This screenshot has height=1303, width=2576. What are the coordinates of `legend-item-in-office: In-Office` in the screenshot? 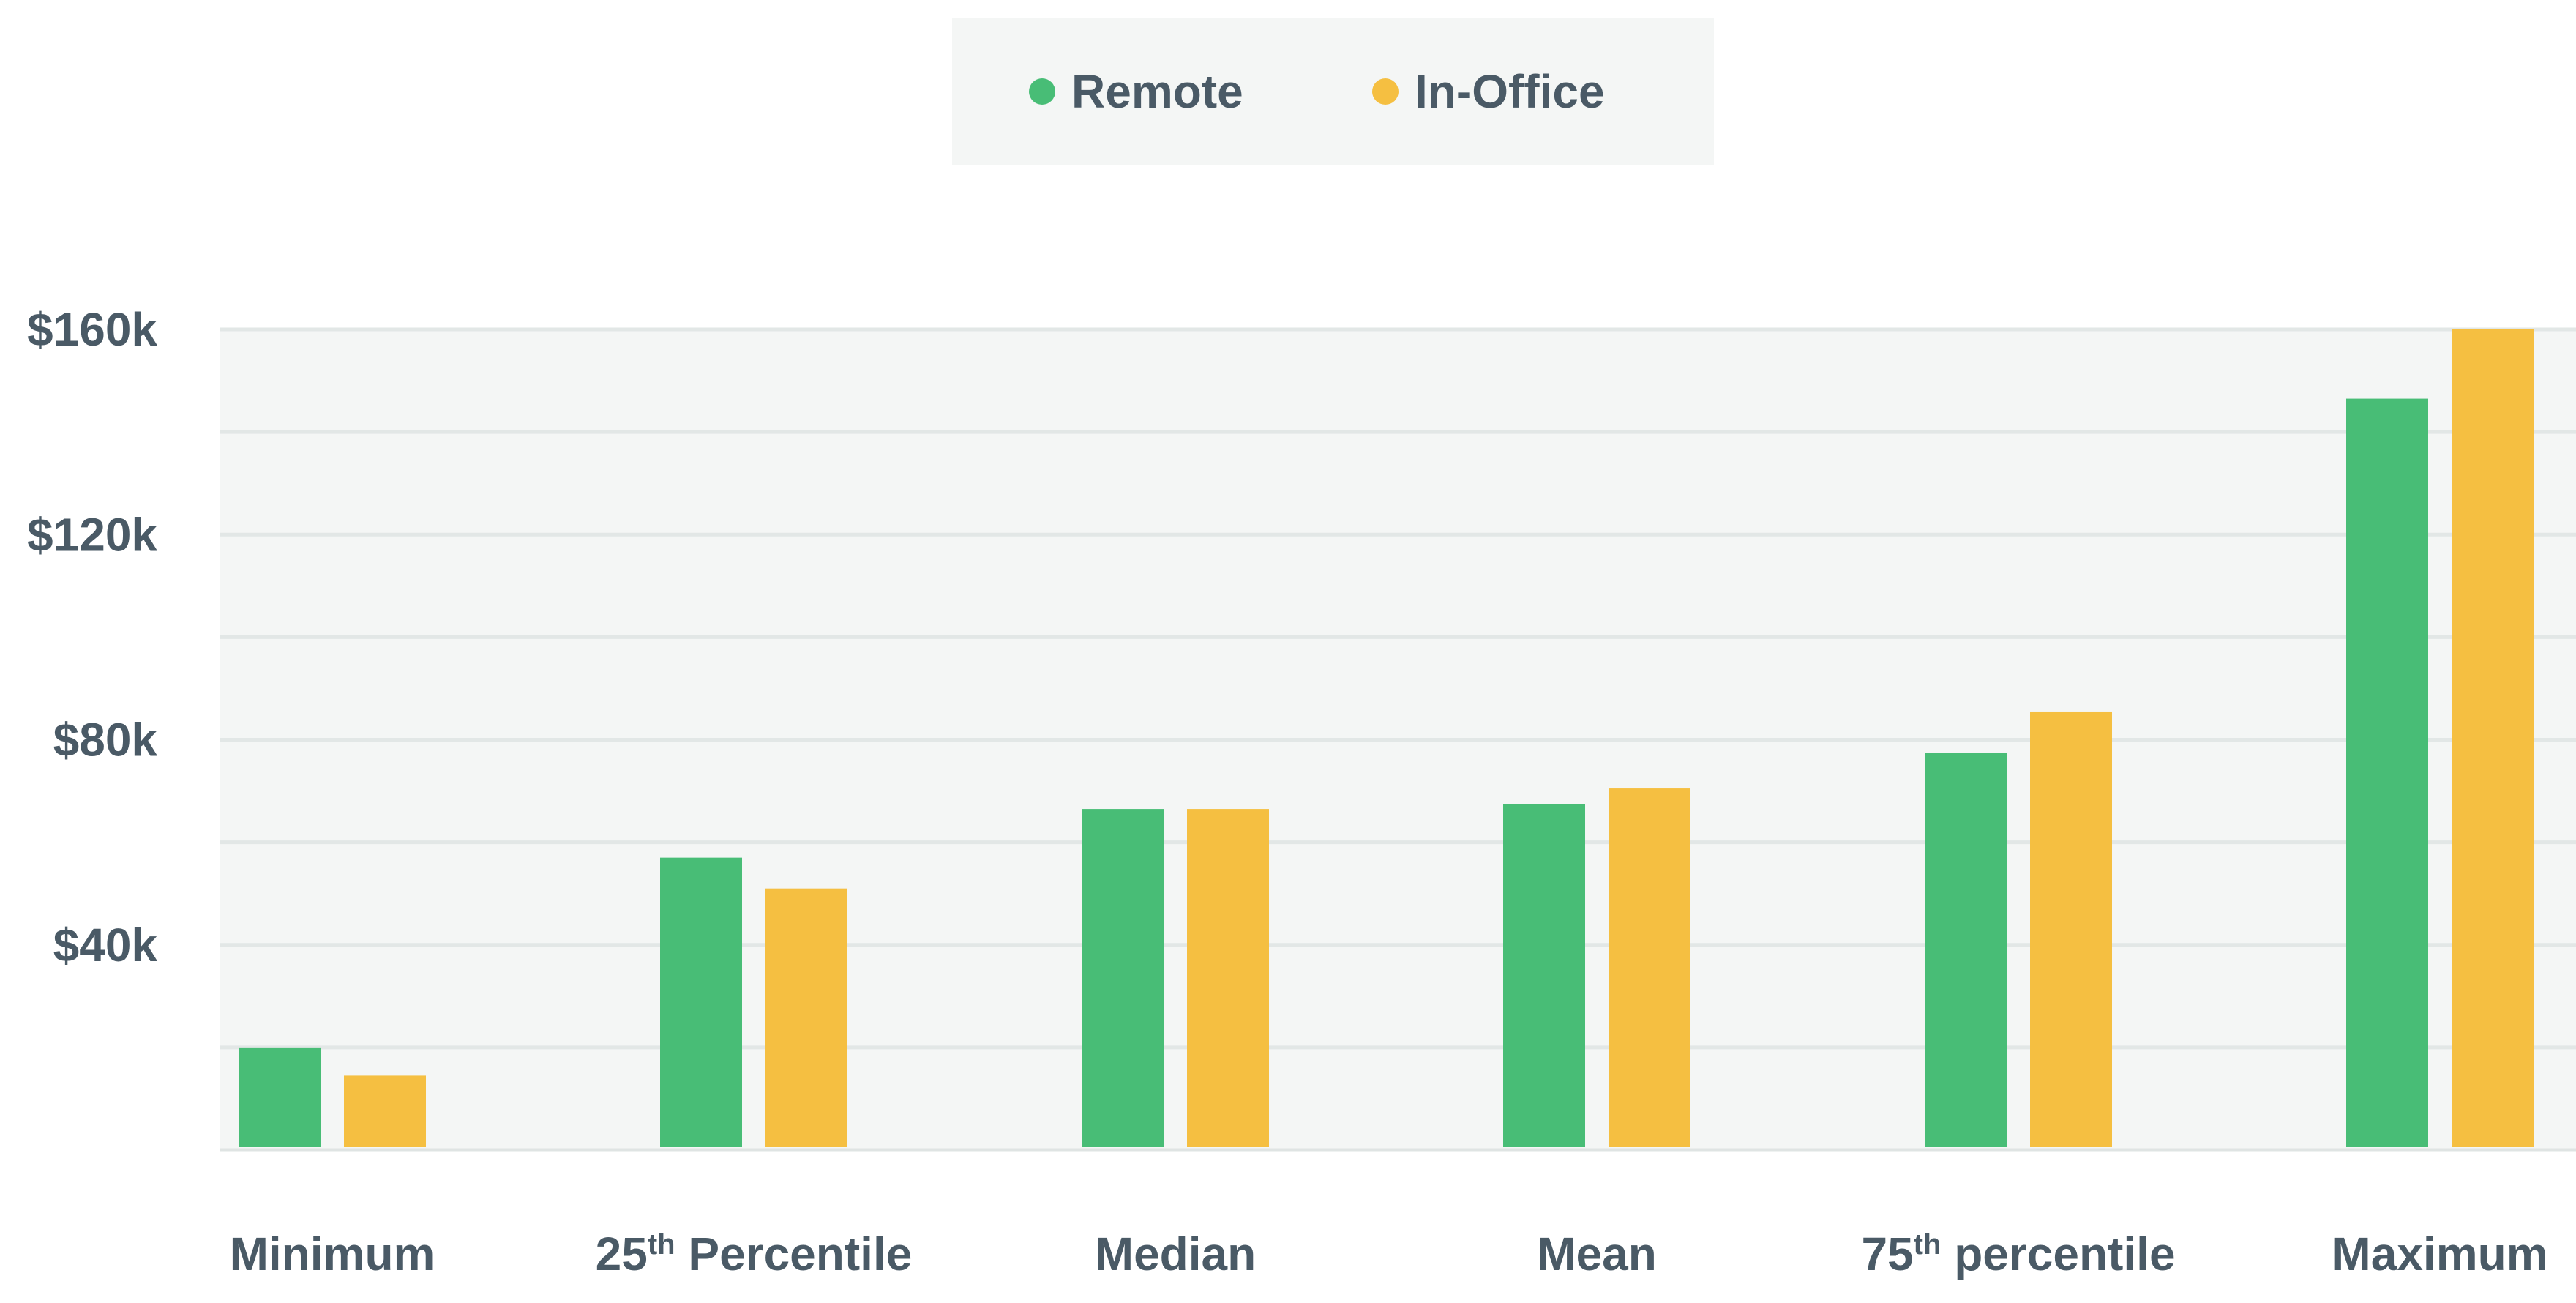 It's located at (1488, 91).